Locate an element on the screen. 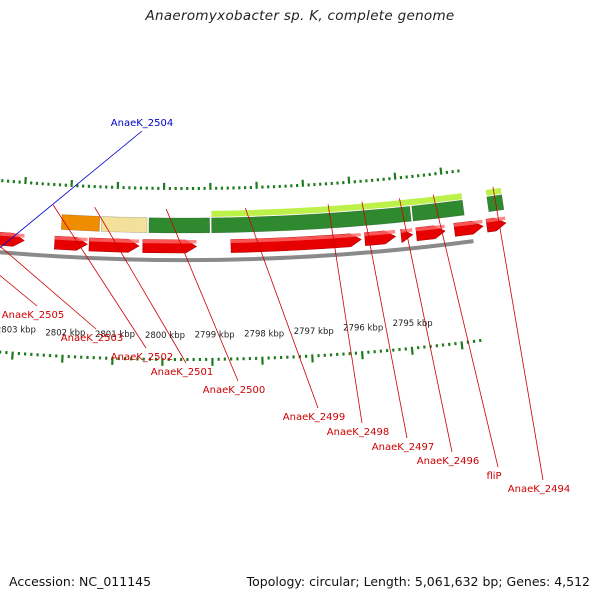  map-title: Anaeromyxobacter sp. K, complete genome is located at coordinates (300, 16).